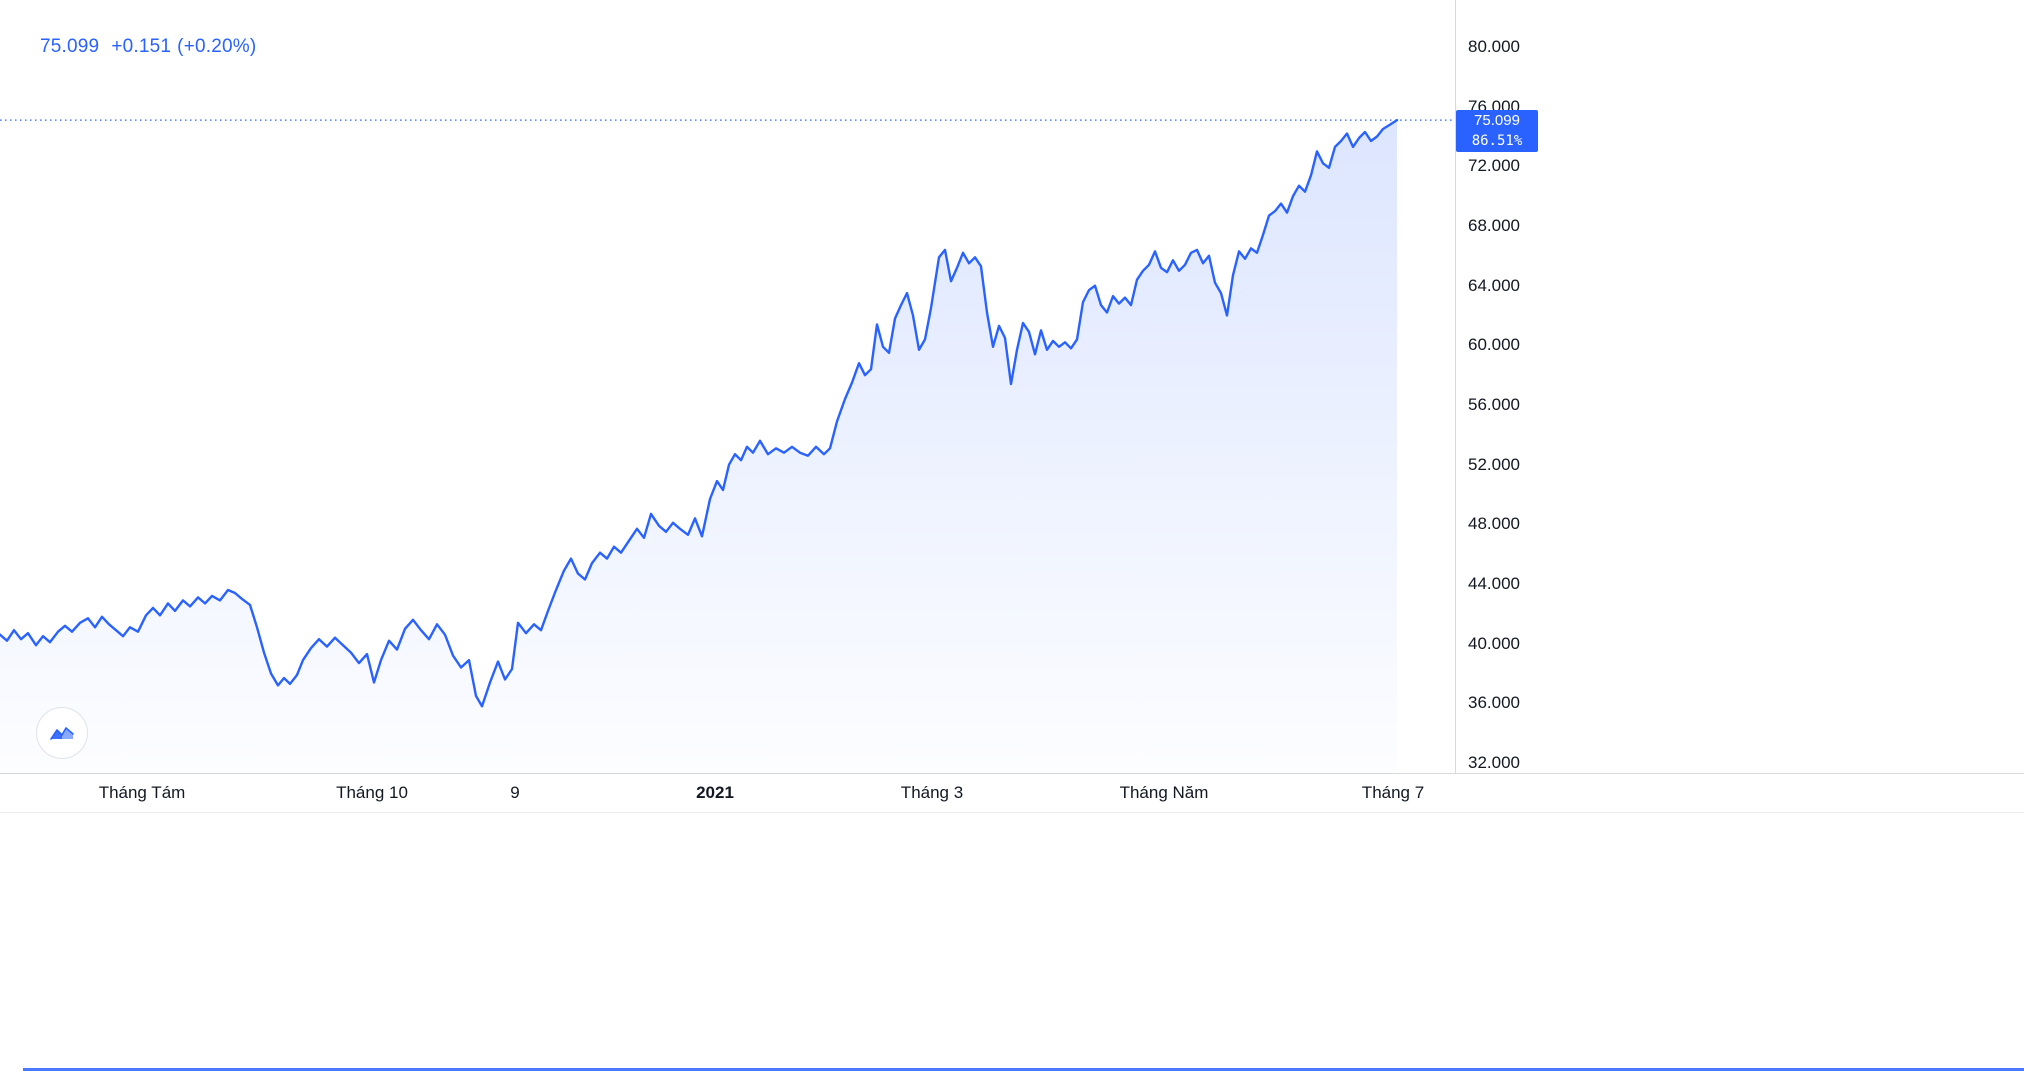 This screenshot has height=1072, width=2024. Describe the element at coordinates (1494, 46) in the screenshot. I see `price-tick-label: 80.000` at that location.